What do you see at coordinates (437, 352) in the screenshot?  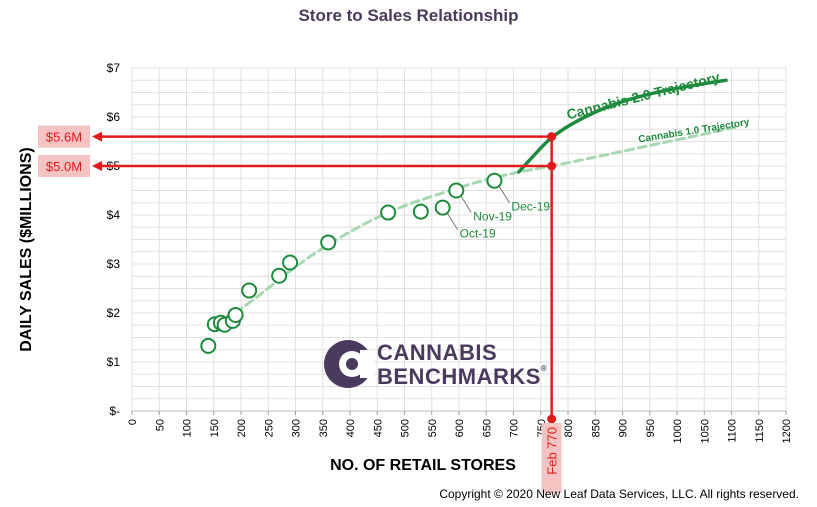 I see `logo-line1: CANNABIS` at bounding box center [437, 352].